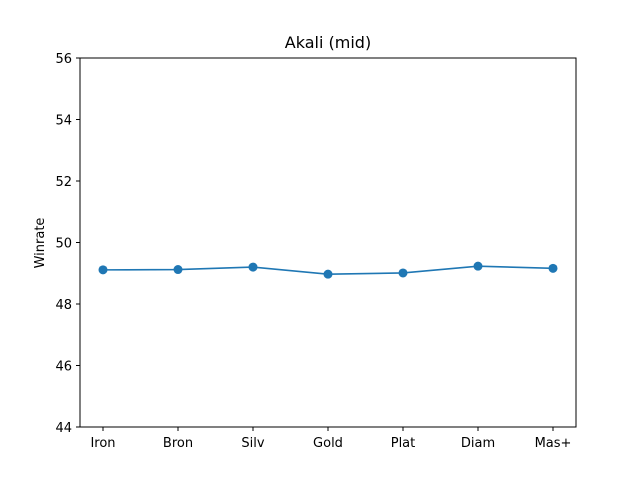 The image size is (640, 480). I want to click on y-tick-label: 52, so click(63, 182).